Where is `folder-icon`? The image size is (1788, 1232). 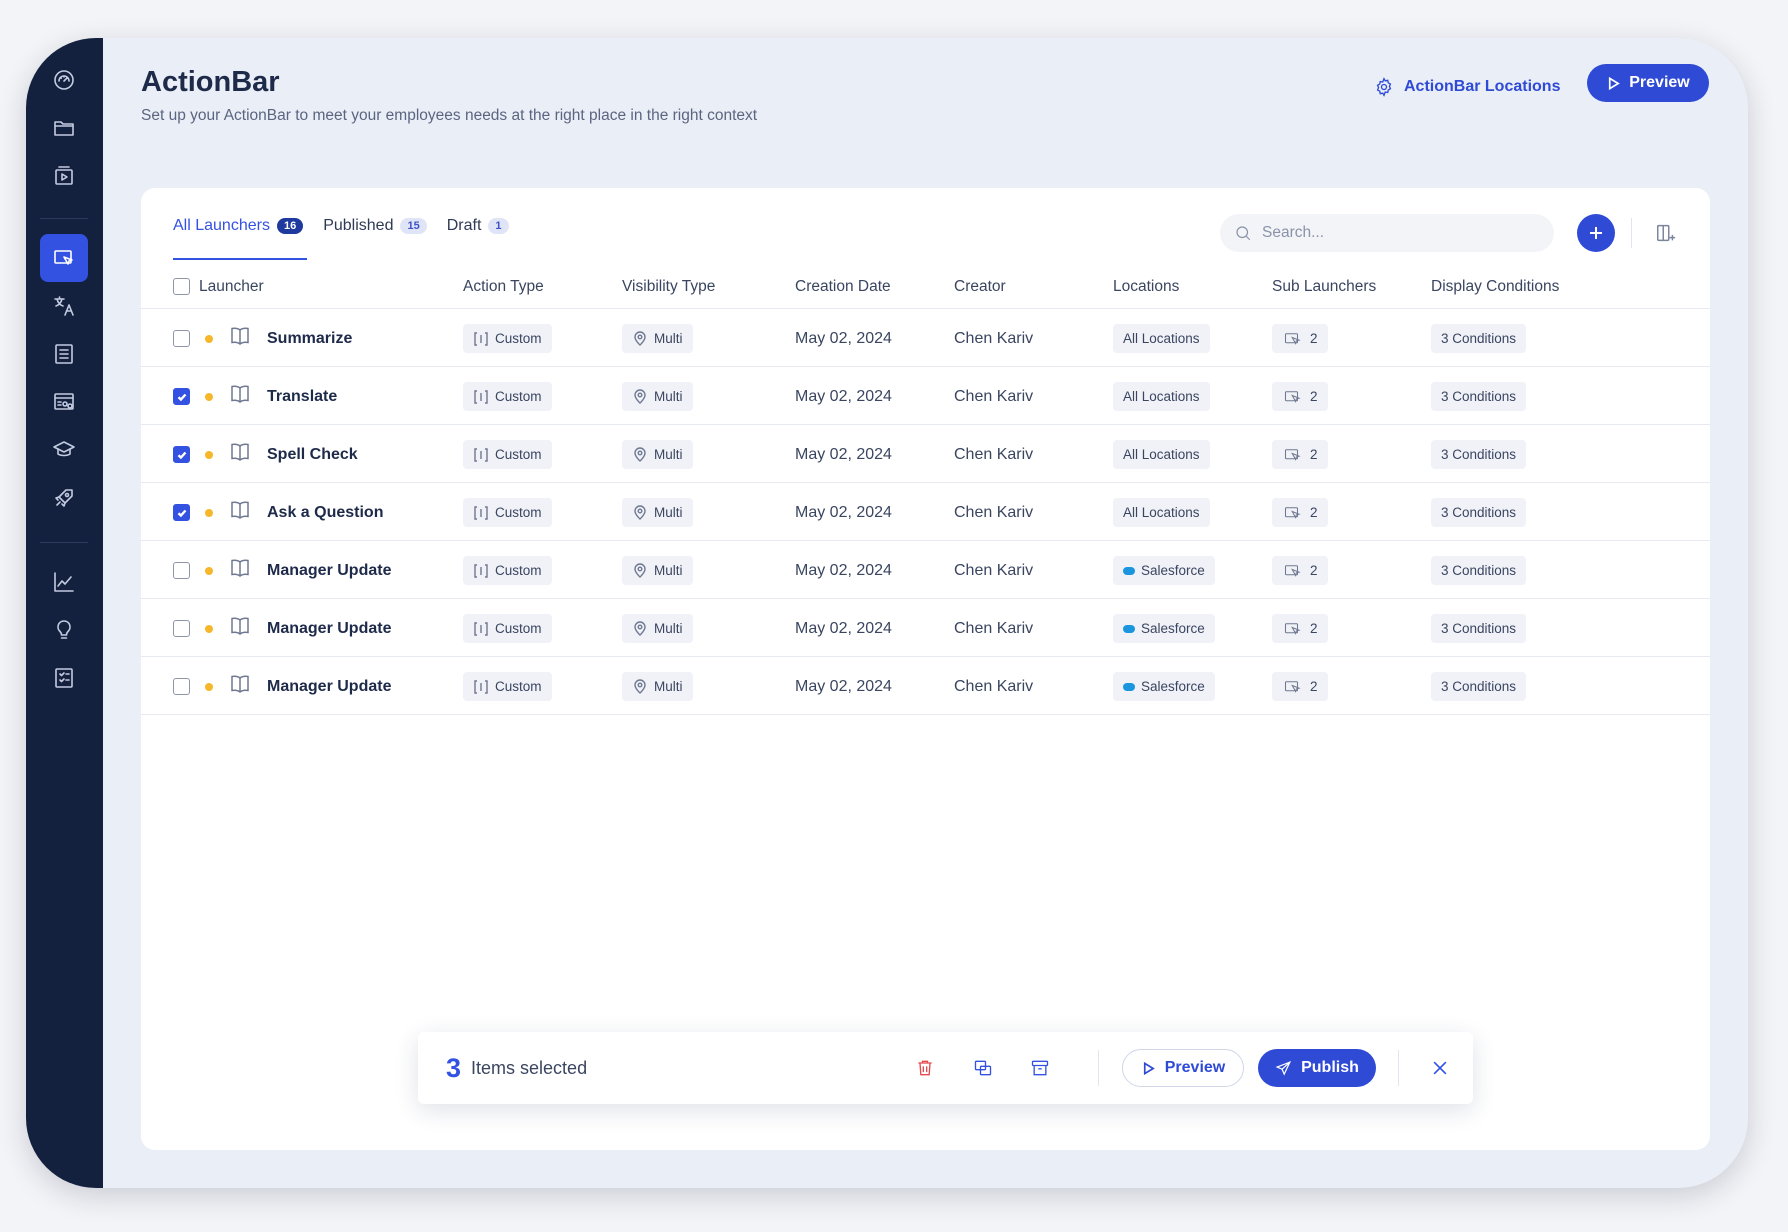 folder-icon is located at coordinates (64, 128).